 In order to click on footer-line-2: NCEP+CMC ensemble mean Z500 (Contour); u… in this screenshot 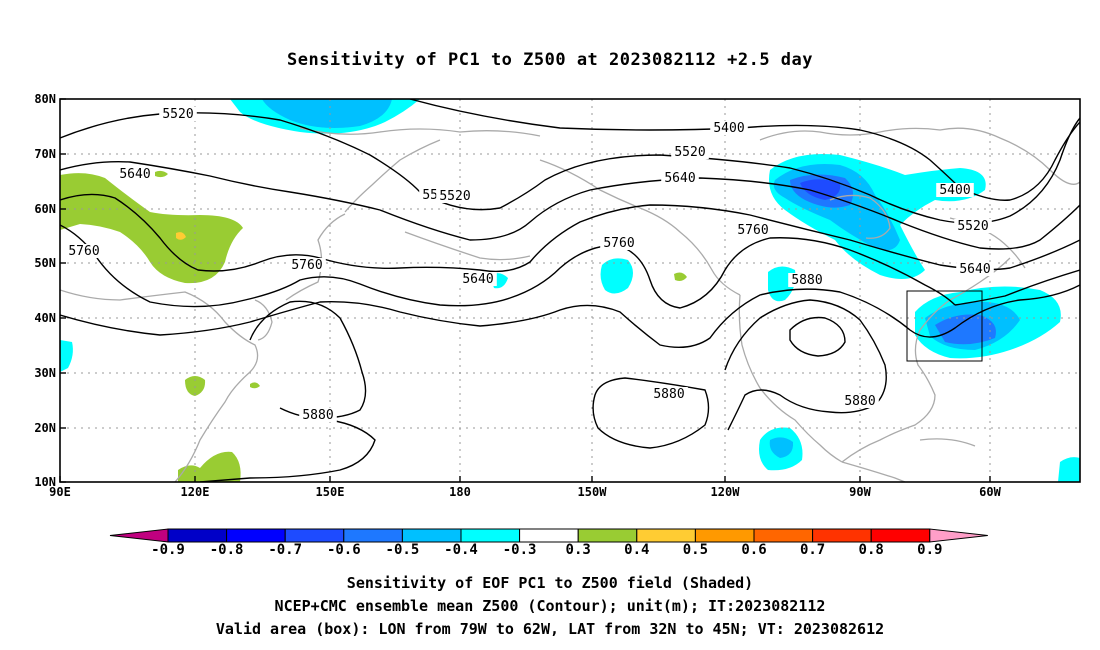, I will do `click(550, 606)`.